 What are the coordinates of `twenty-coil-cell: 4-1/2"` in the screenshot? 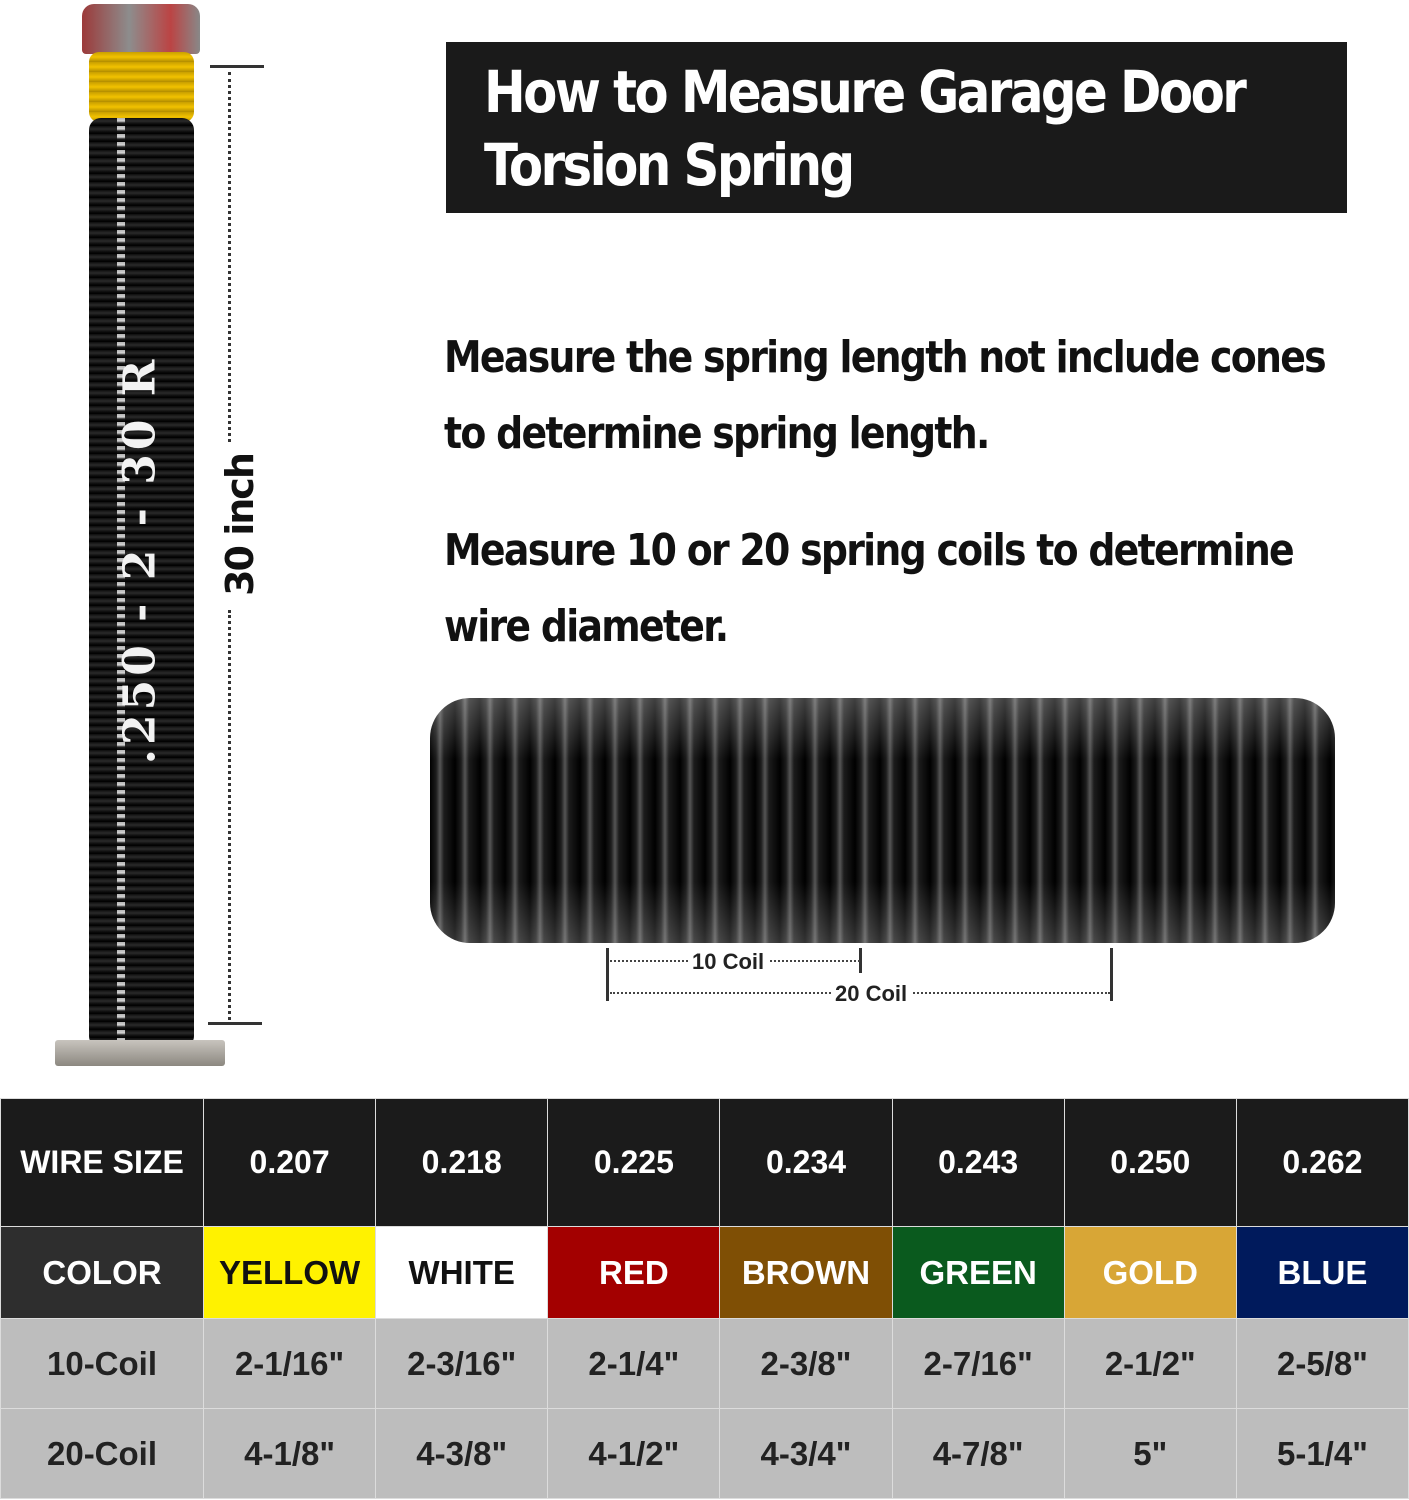 It's located at (634, 1453).